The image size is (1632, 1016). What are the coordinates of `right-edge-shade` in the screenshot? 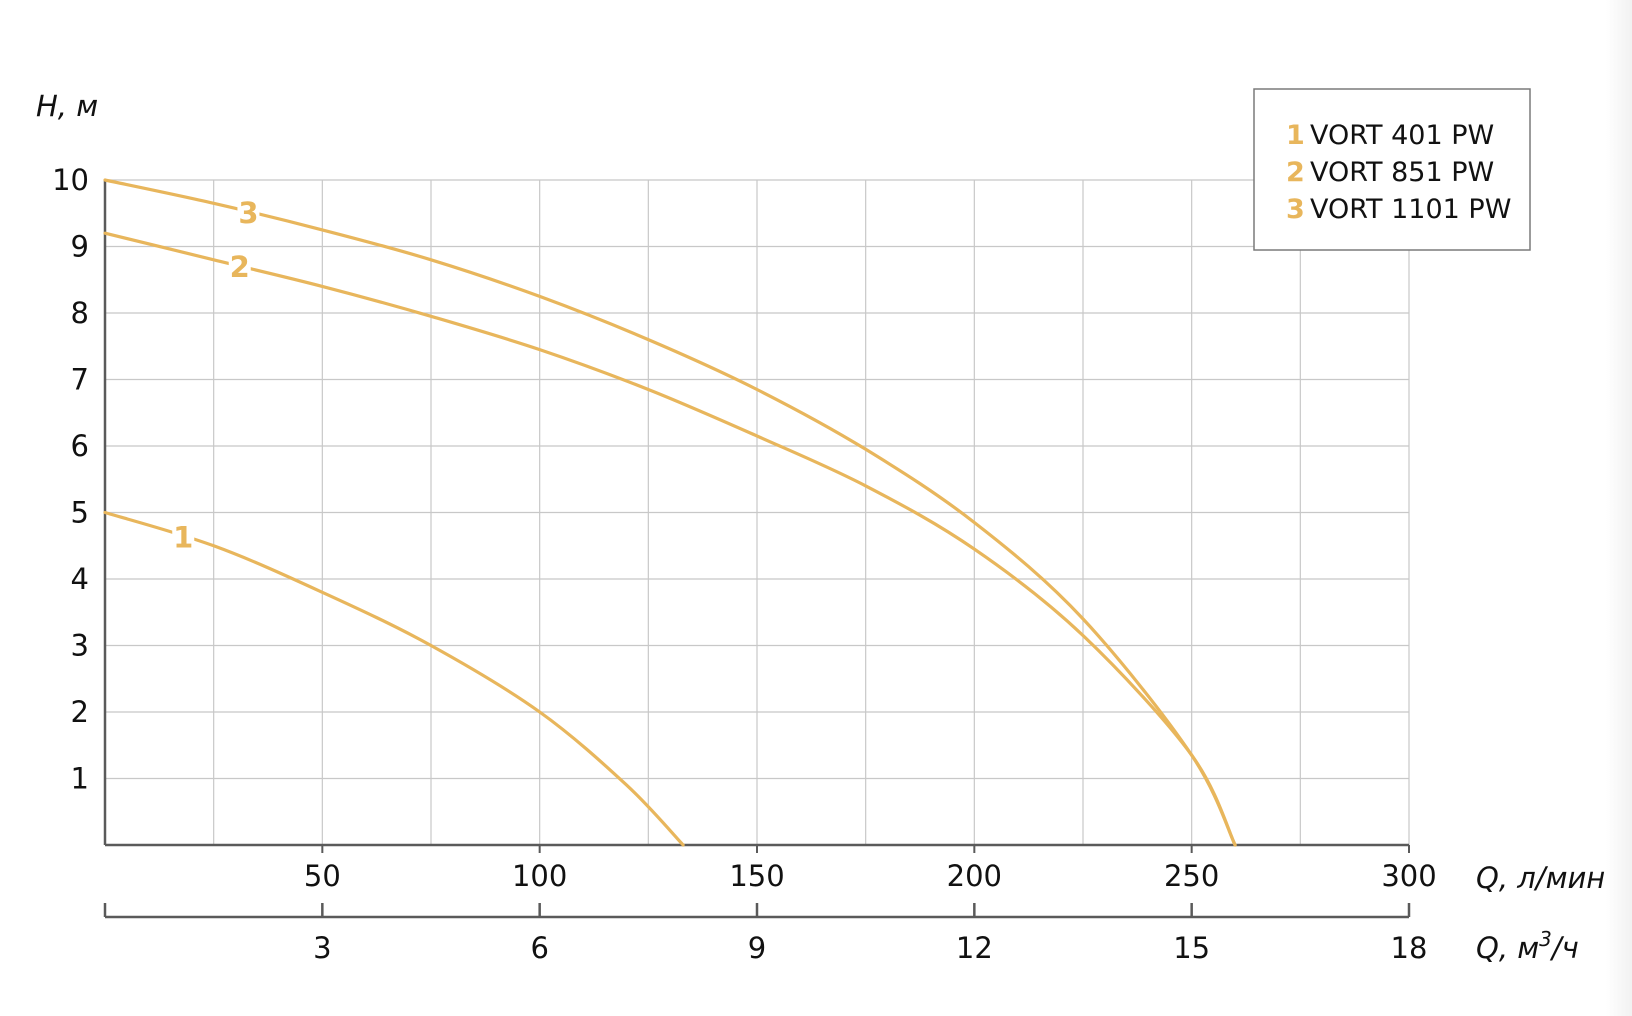 It's located at (1619, 508).